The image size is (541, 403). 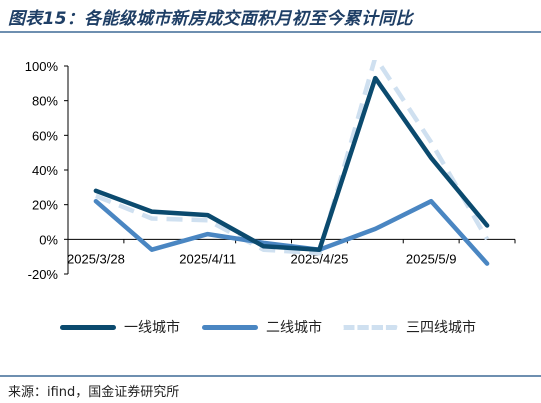 I want to click on source-note: 来源：ifind，国金证券研究所, so click(x=94, y=392).